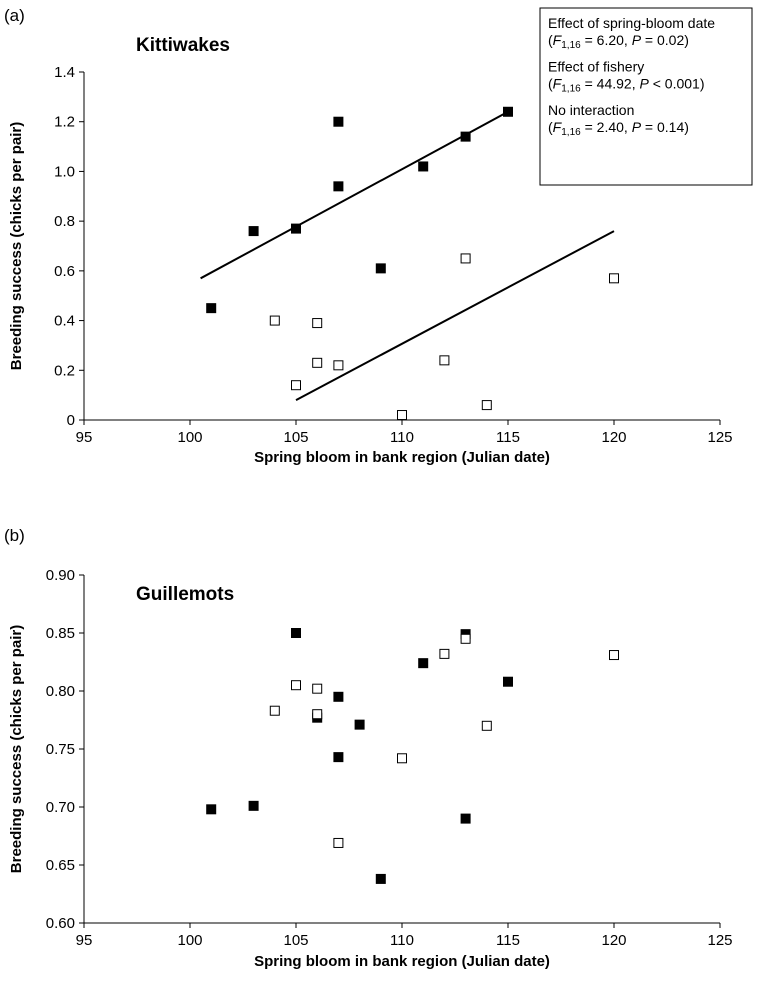 The height and width of the screenshot is (998, 761). I want to click on y-tick-label: 0.4, so click(64, 321).